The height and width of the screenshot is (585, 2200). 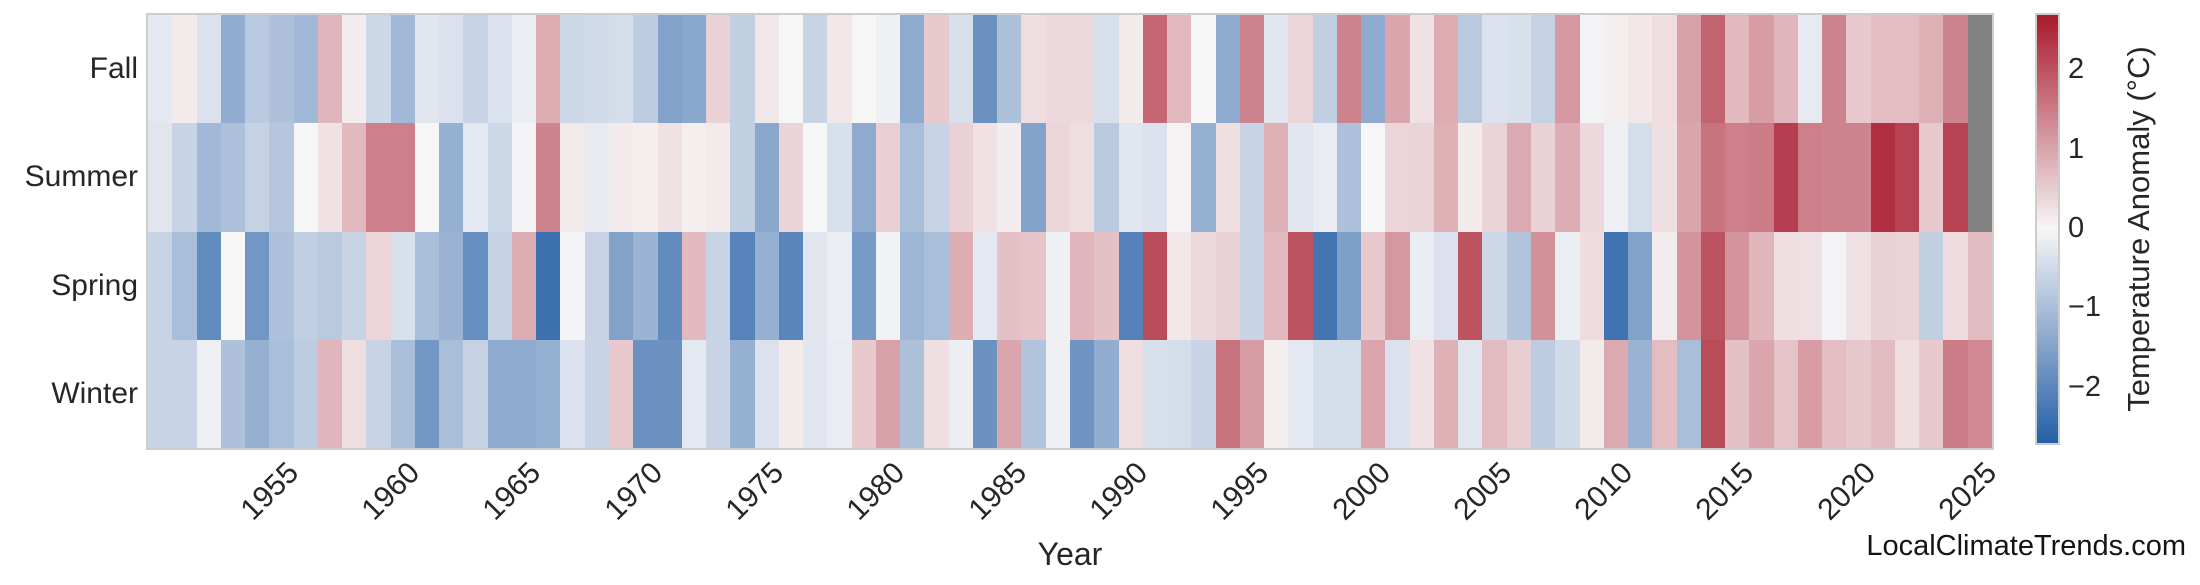 I want to click on colorbar-title: Temperature Anomaly (°C), so click(x=2138, y=229).